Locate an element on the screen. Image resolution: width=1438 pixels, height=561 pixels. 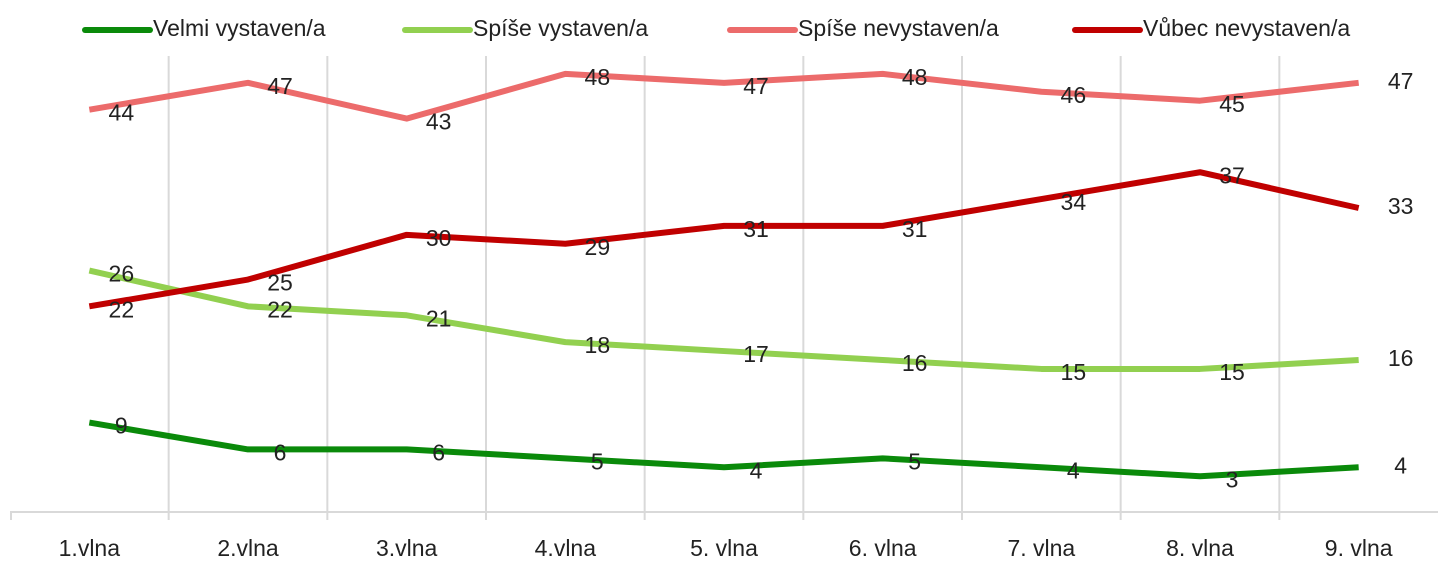
data-label: 33 is located at coordinates (1401, 206).